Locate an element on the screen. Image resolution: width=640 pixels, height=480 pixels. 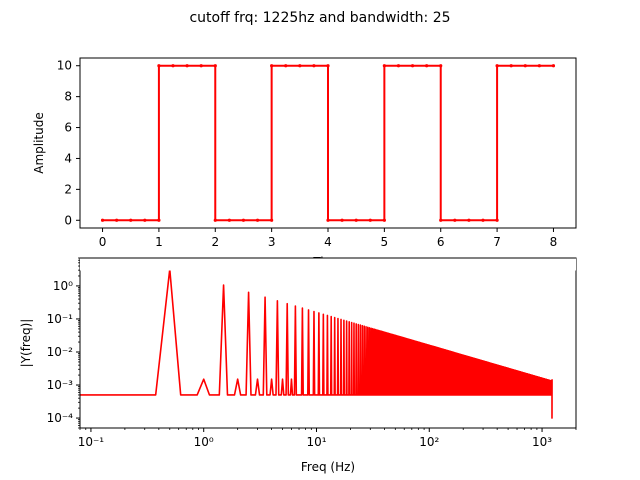
time-y-tick-label: 4 is located at coordinates (68, 158).